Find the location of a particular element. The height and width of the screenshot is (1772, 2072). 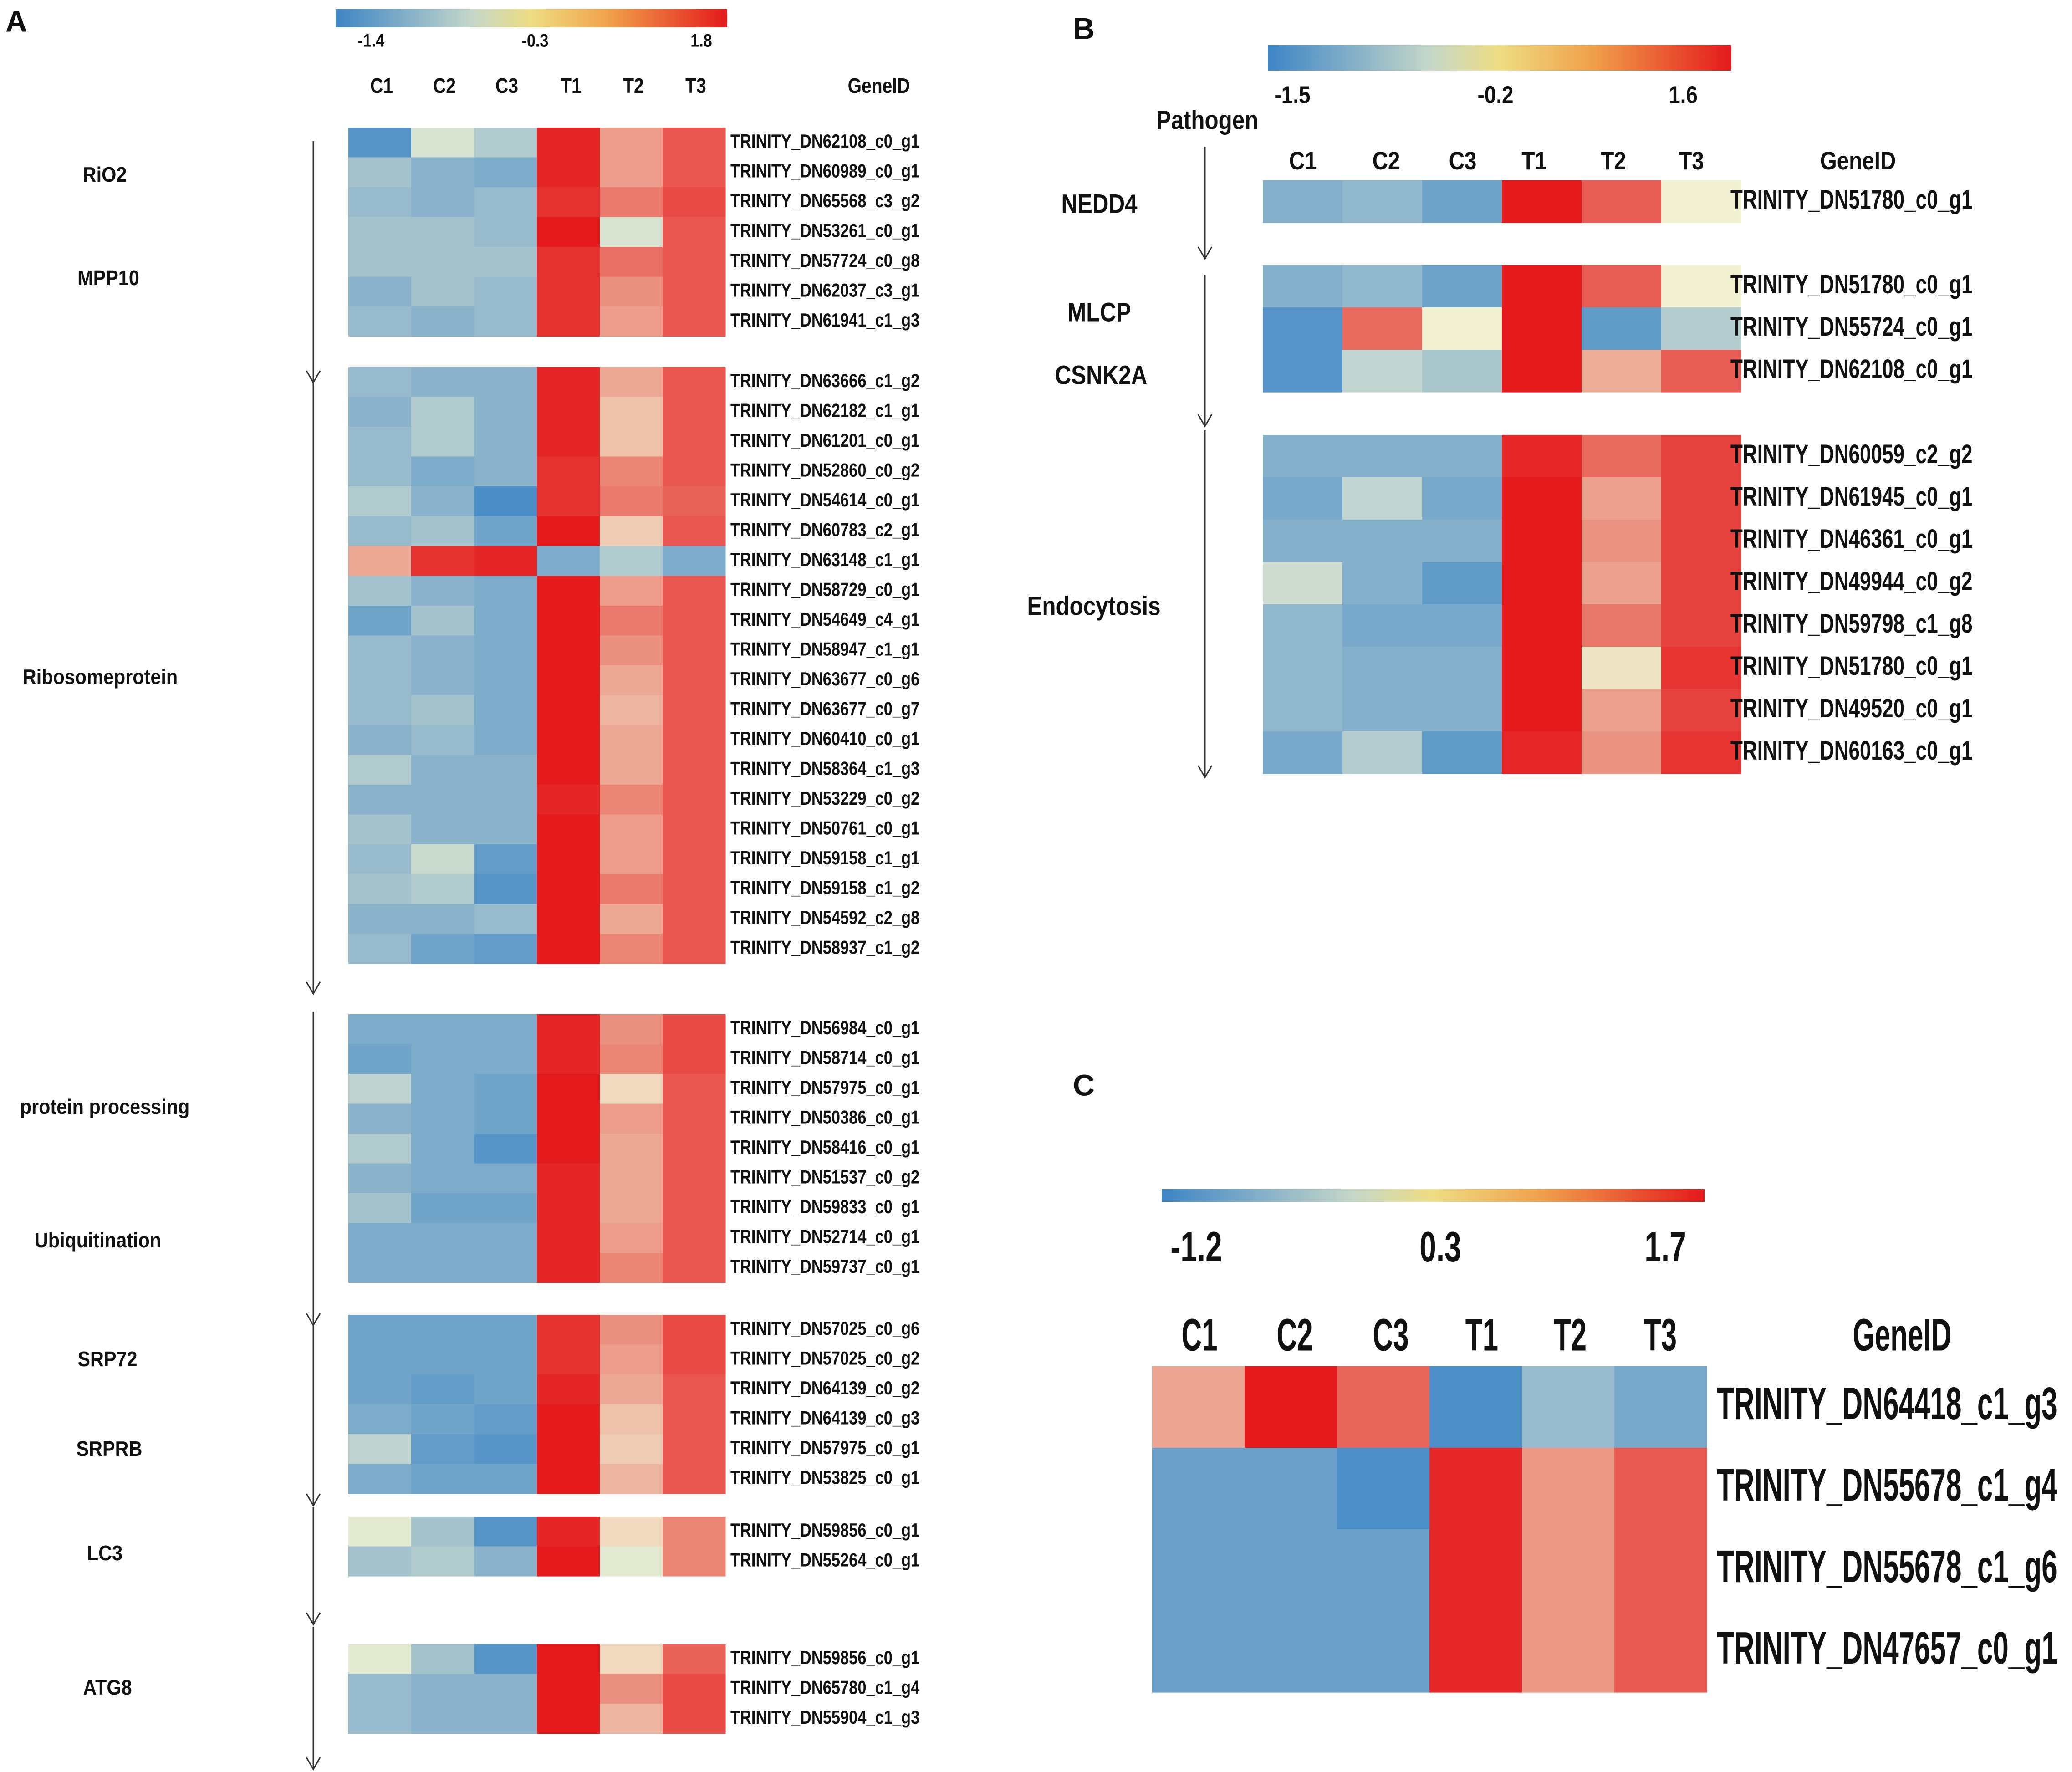

panel-letter-c: C is located at coordinates (1084, 1085).